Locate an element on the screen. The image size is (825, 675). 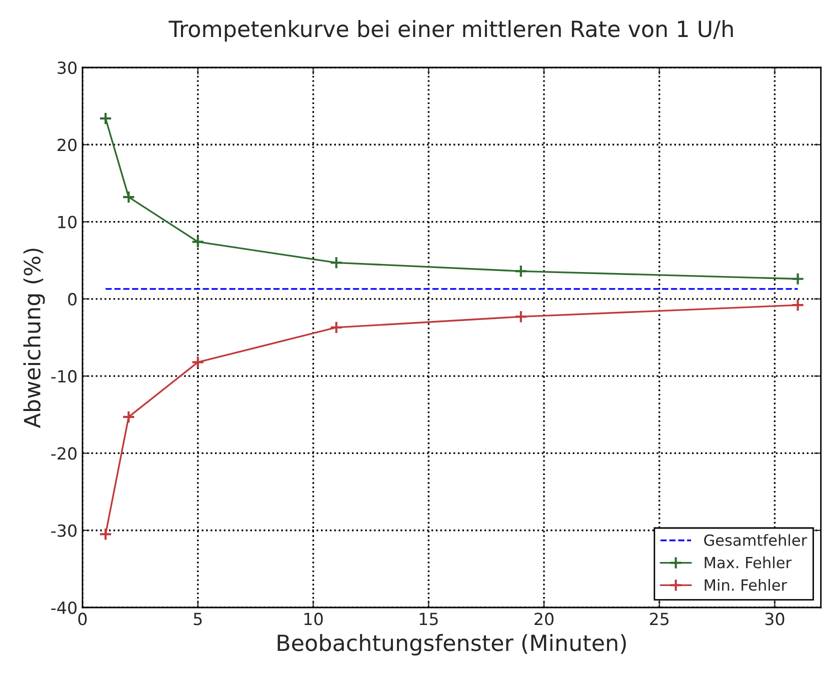
y-tick-label: -30 is located at coordinates (64, 530).